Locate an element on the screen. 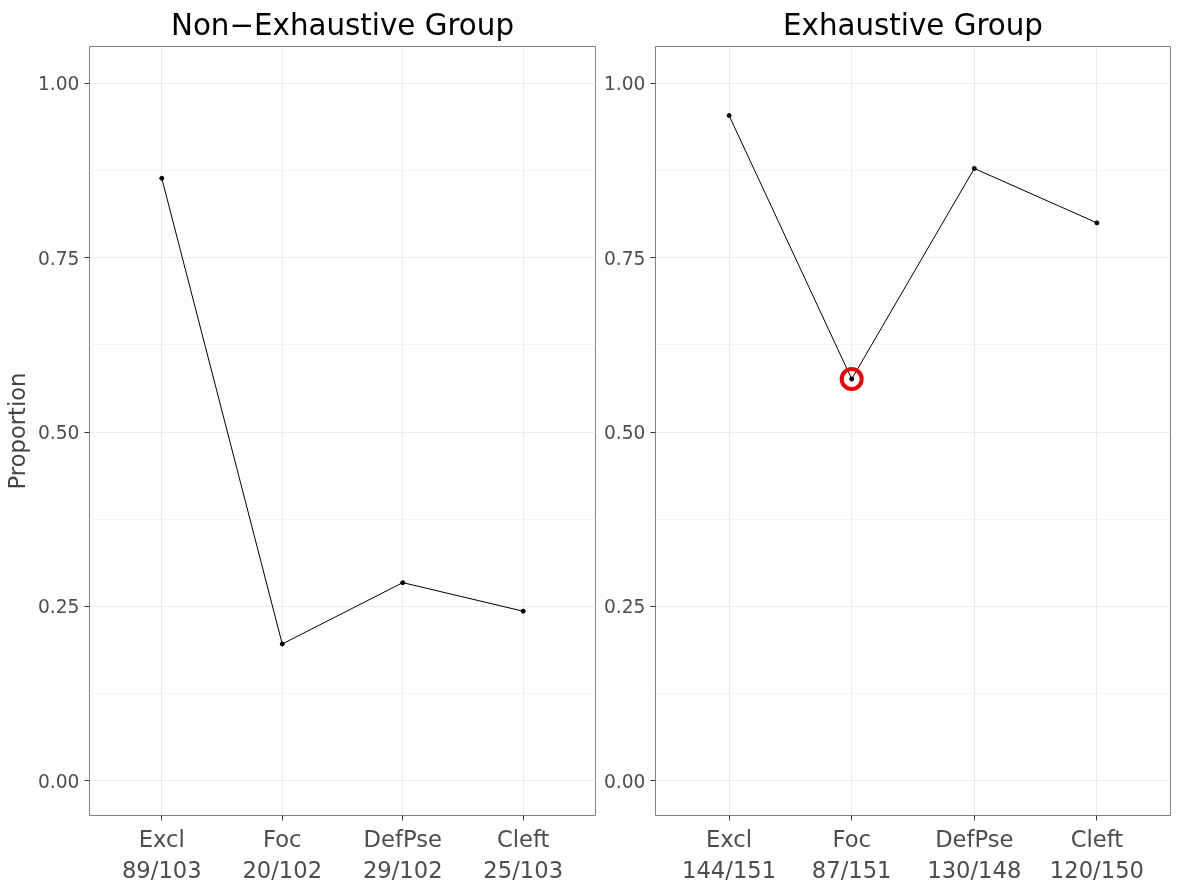  x-tick-label: DefPse 29/102 is located at coordinates (402, 854).